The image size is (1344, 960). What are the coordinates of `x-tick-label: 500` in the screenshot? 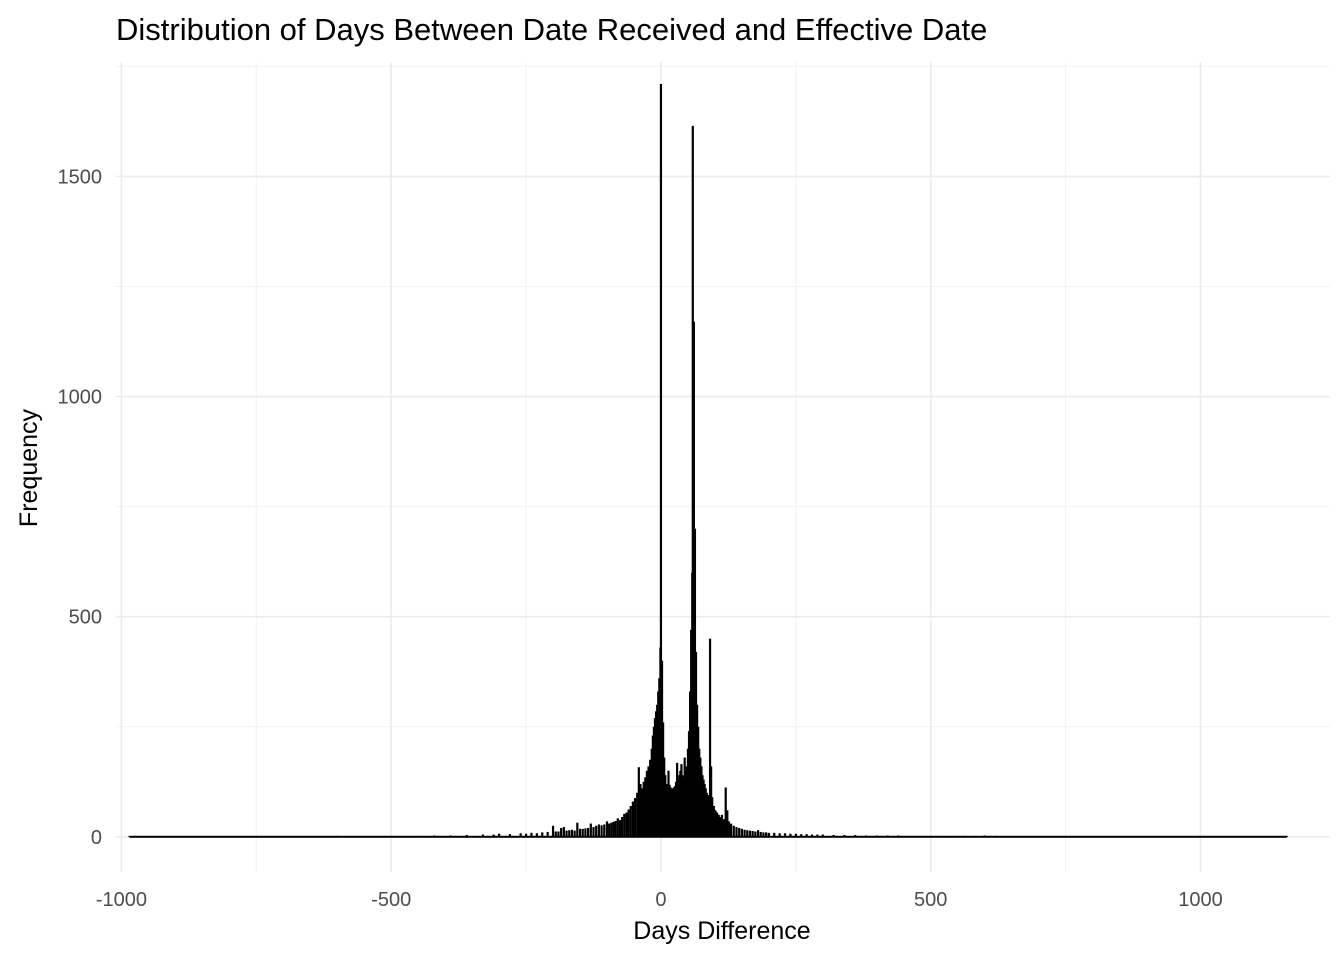 It's located at (930, 900).